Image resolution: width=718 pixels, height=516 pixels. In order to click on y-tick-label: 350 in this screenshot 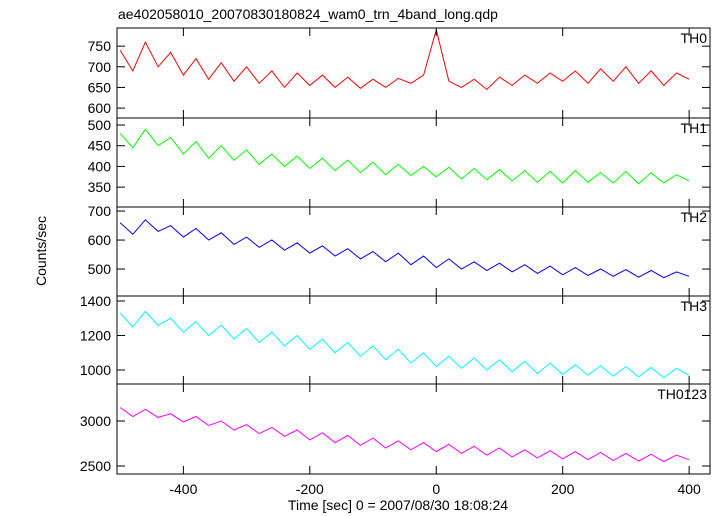, I will do `click(100, 187)`.